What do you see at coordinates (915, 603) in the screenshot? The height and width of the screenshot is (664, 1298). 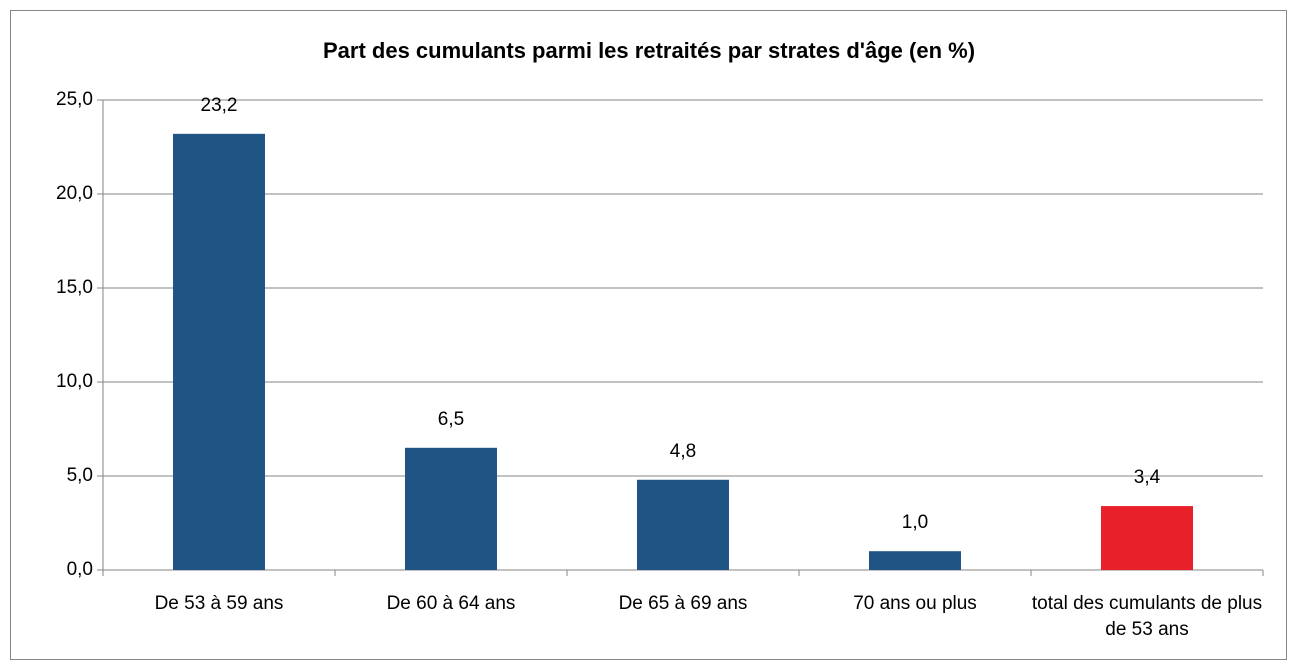 I see `x-tick-label: 70 ans ou plus` at bounding box center [915, 603].